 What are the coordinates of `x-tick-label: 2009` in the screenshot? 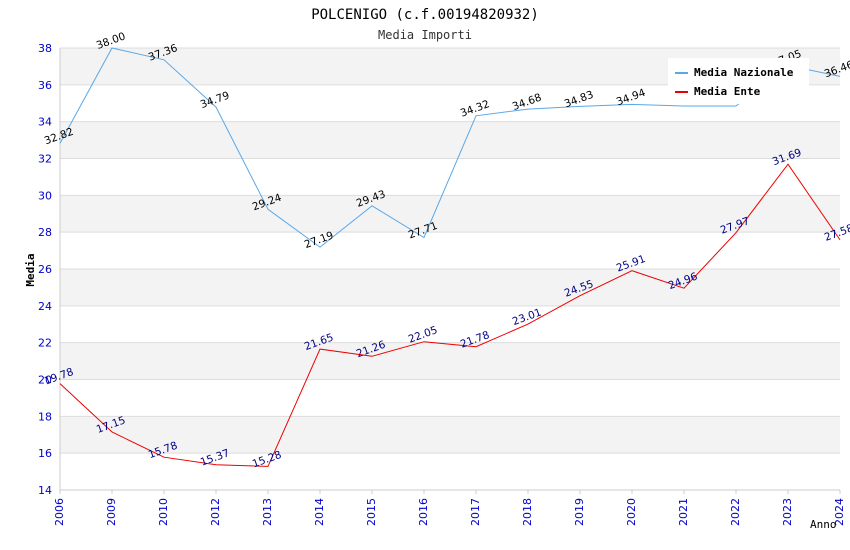 It's located at (111, 512).